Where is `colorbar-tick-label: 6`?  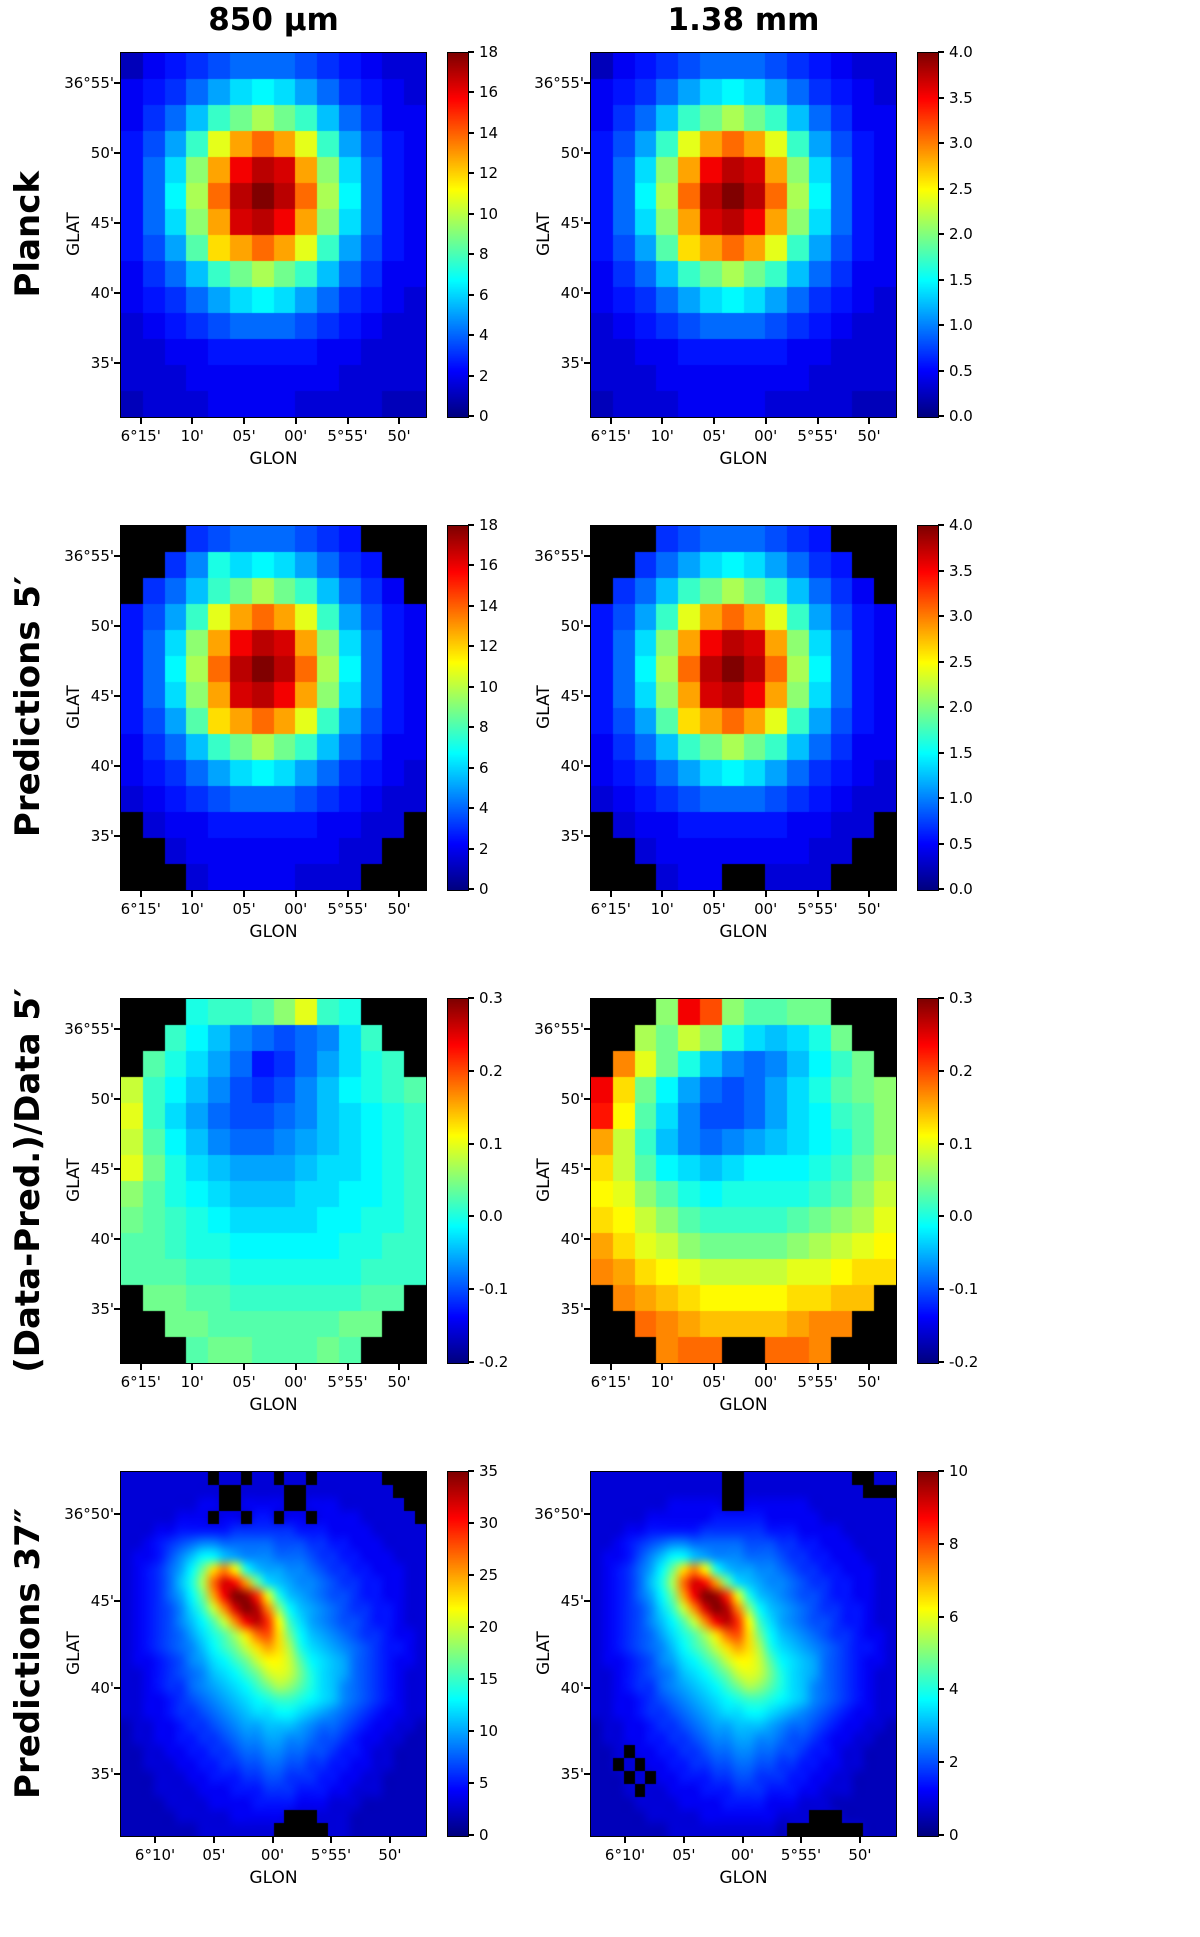 colorbar-tick-label: 6 is located at coordinates (954, 1616).